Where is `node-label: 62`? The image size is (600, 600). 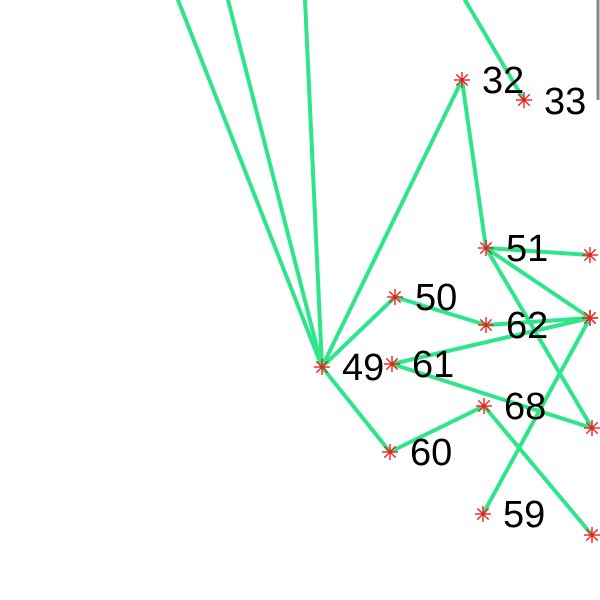
node-label: 62 is located at coordinates (527, 326).